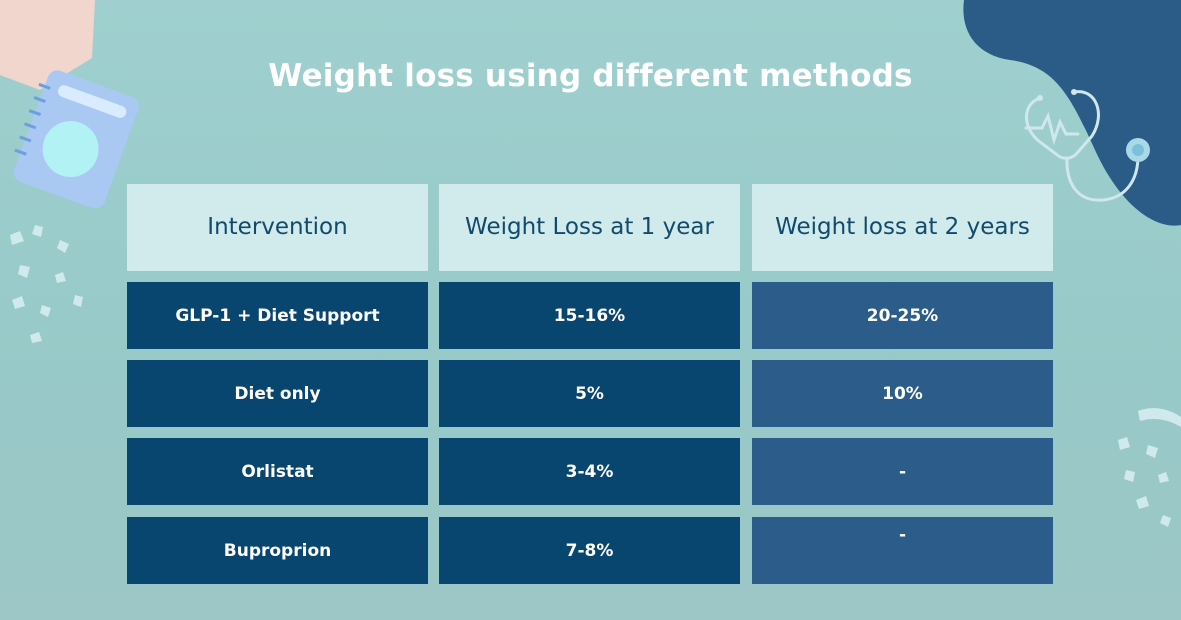 This screenshot has width=1181, height=620. Describe the element at coordinates (277, 550) in the screenshot. I see `table-cell-intervention: Buproprion` at that location.